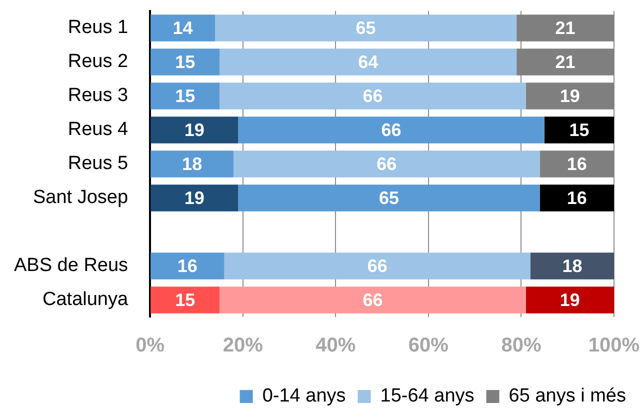 Image resolution: width=640 pixels, height=408 pixels. What do you see at coordinates (428, 345) in the screenshot?
I see `x-tick-label: 60%` at bounding box center [428, 345].